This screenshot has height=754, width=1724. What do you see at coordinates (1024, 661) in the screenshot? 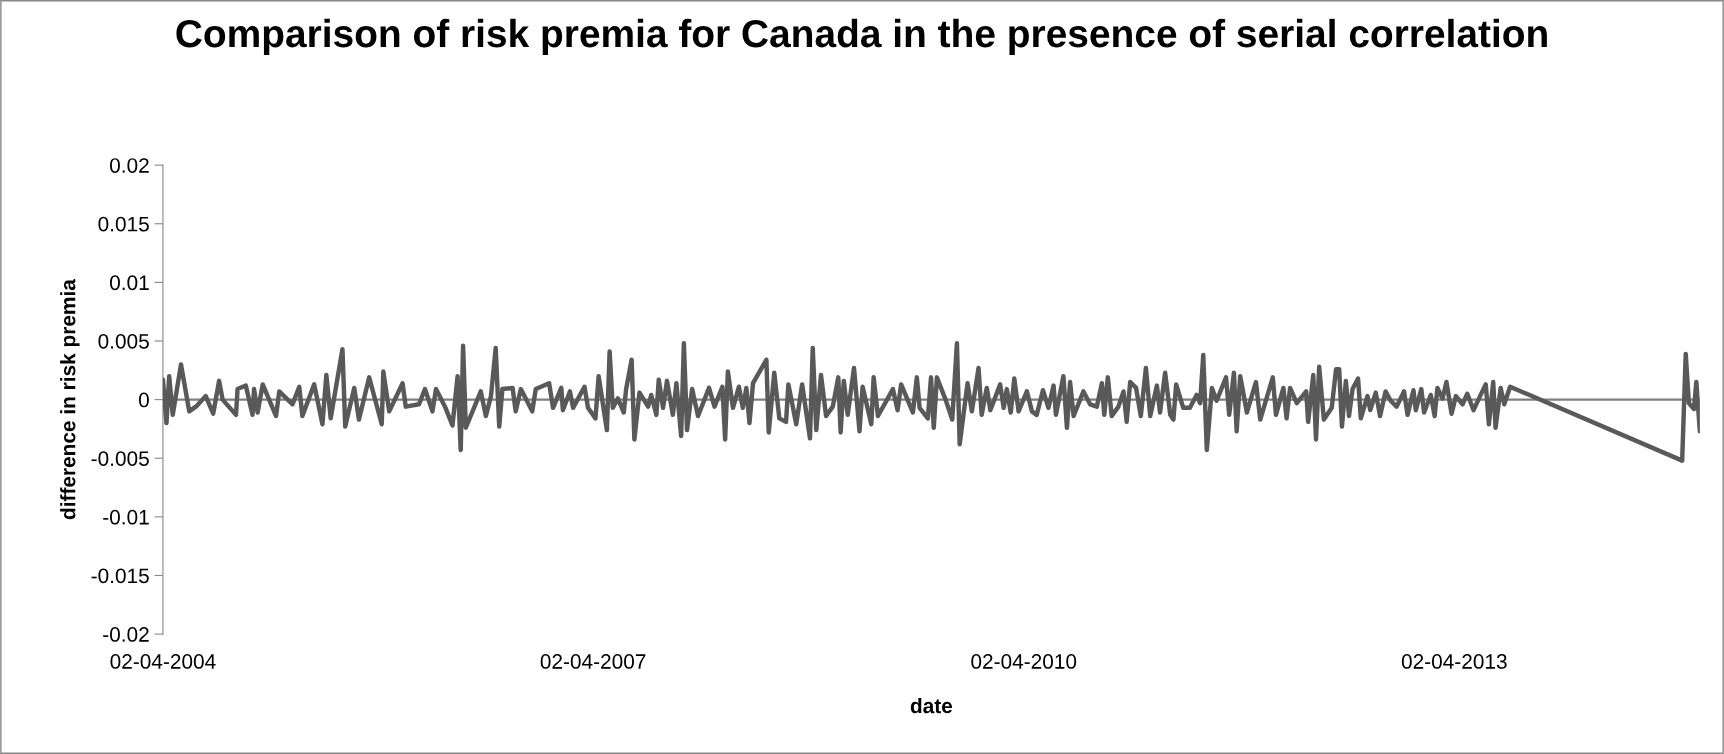
I see `x-tick-label: 02-04-2010` at bounding box center [1024, 661].